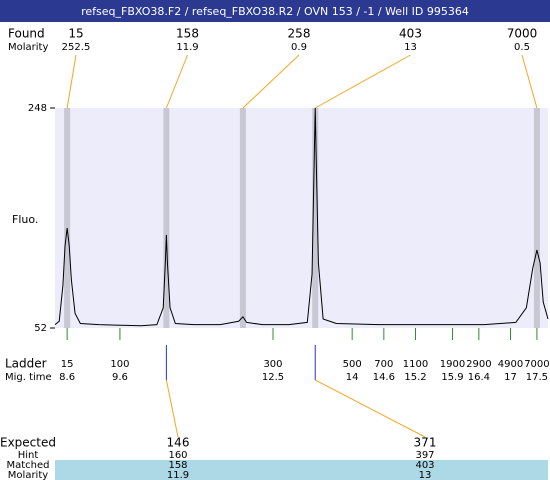 This screenshot has width=550, height=480. What do you see at coordinates (75, 34) in the screenshot?
I see `found-size: 15` at bounding box center [75, 34].